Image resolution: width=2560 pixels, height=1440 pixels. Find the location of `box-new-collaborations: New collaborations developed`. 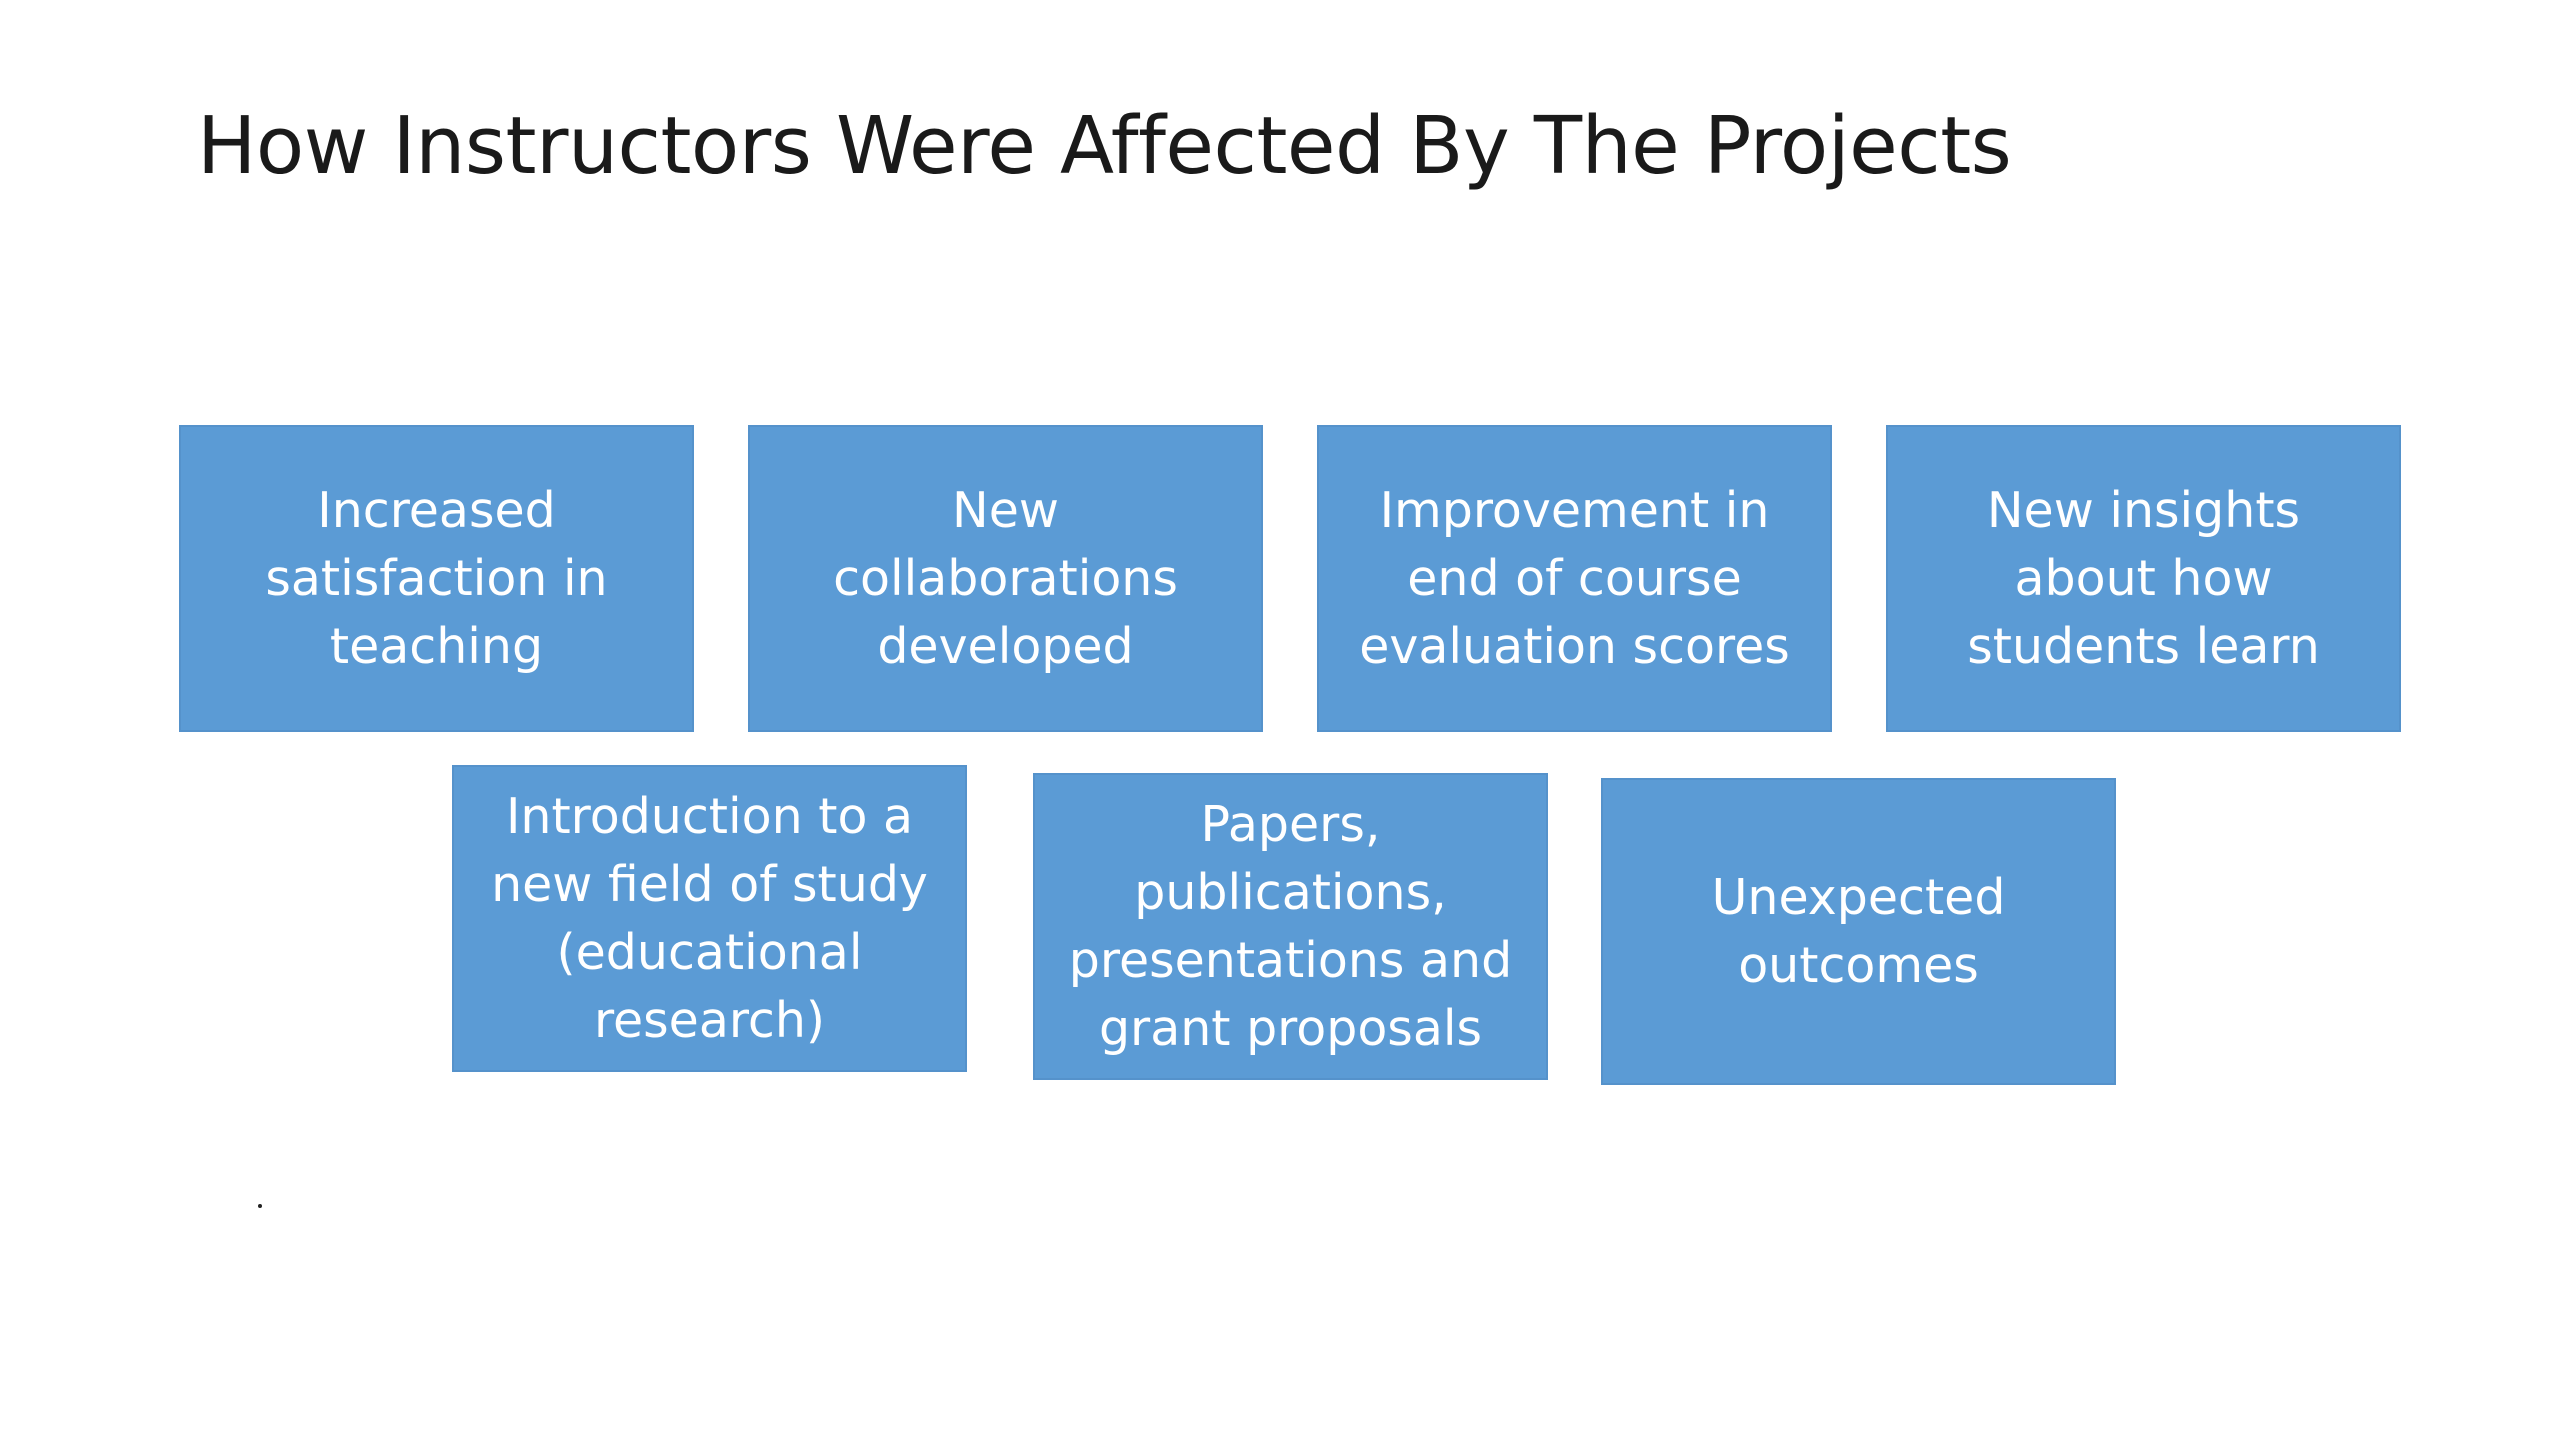

box-new-collaborations: New collaborations developed is located at coordinates (1005, 578).